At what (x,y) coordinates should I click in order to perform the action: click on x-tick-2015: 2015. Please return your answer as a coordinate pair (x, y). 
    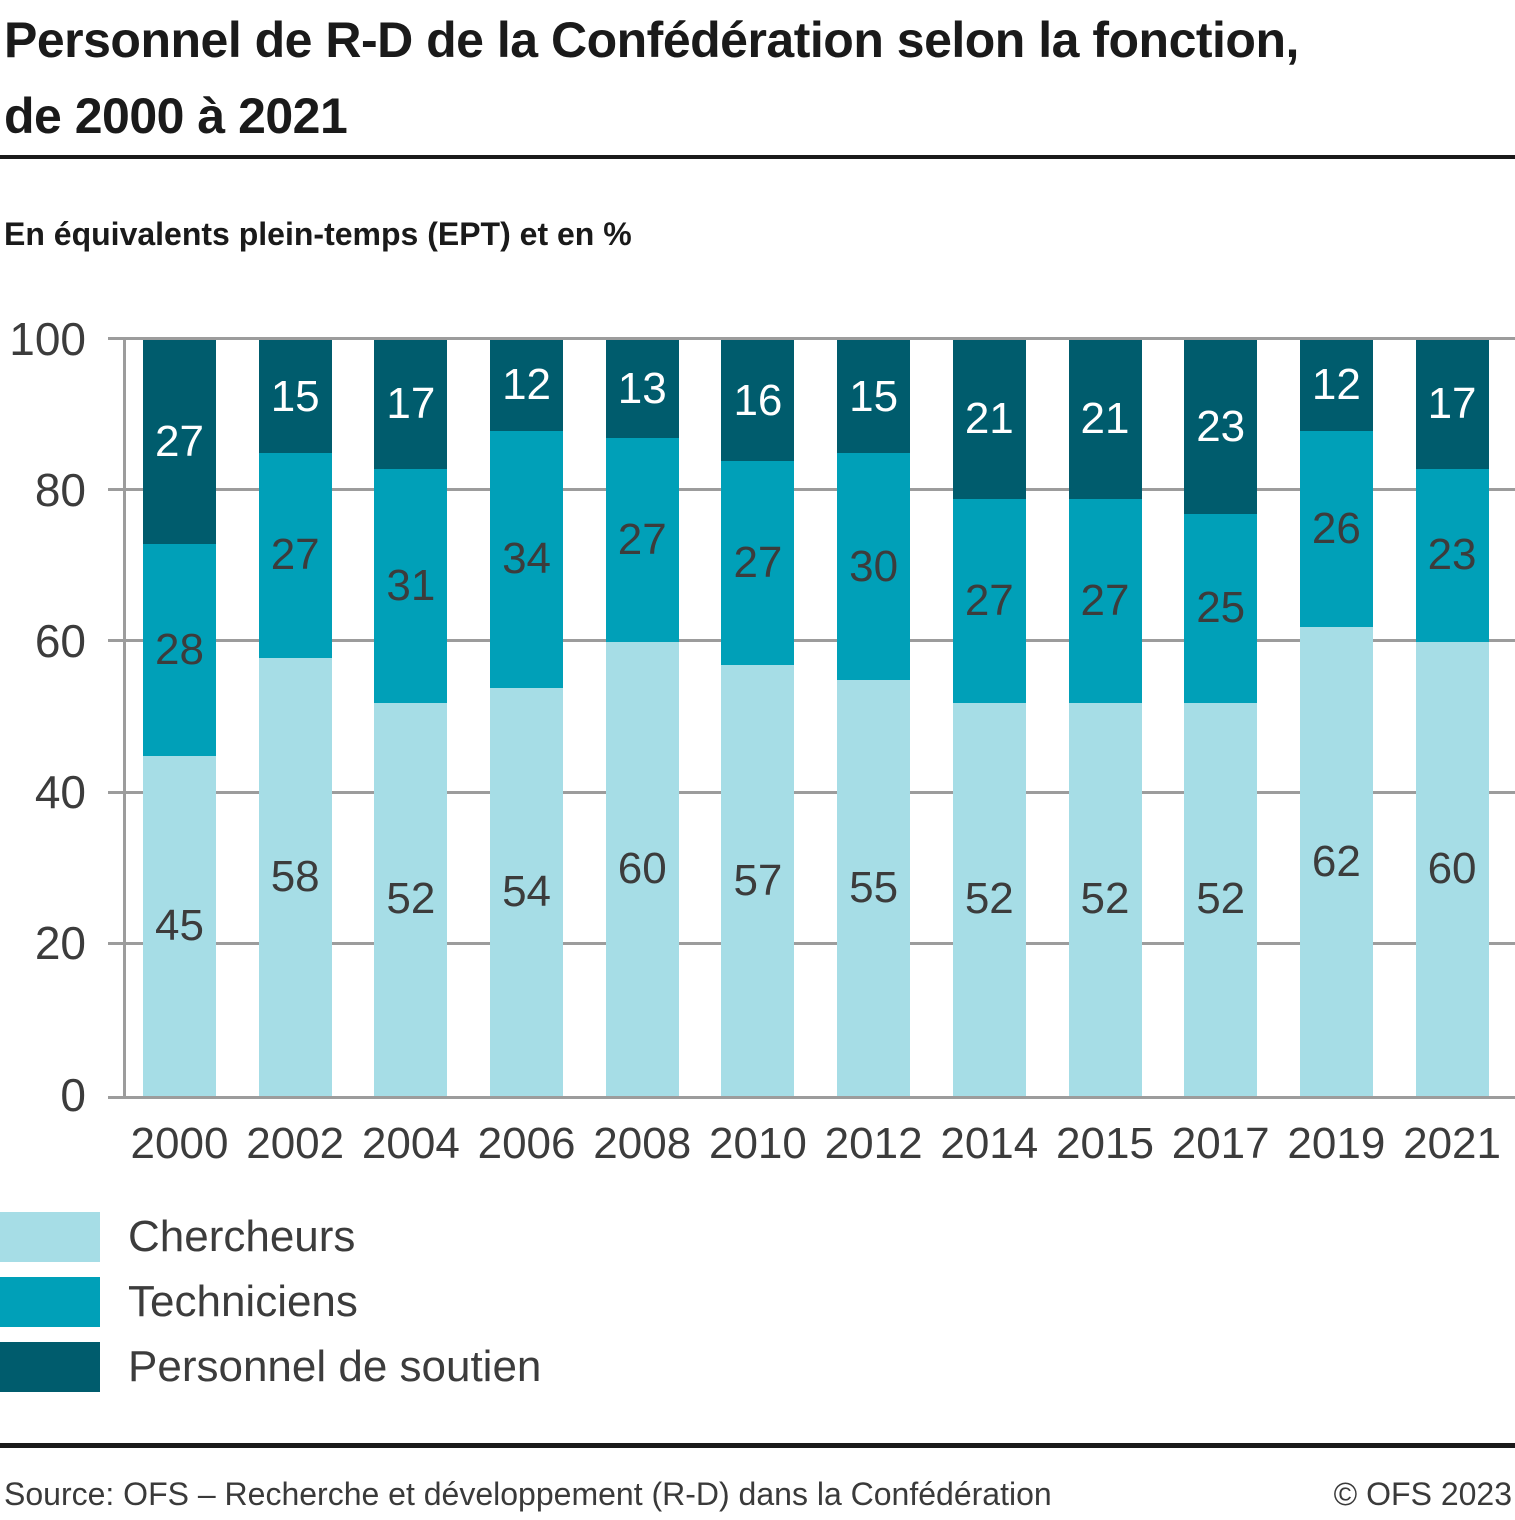
    Looking at the image, I should click on (1105, 1147).